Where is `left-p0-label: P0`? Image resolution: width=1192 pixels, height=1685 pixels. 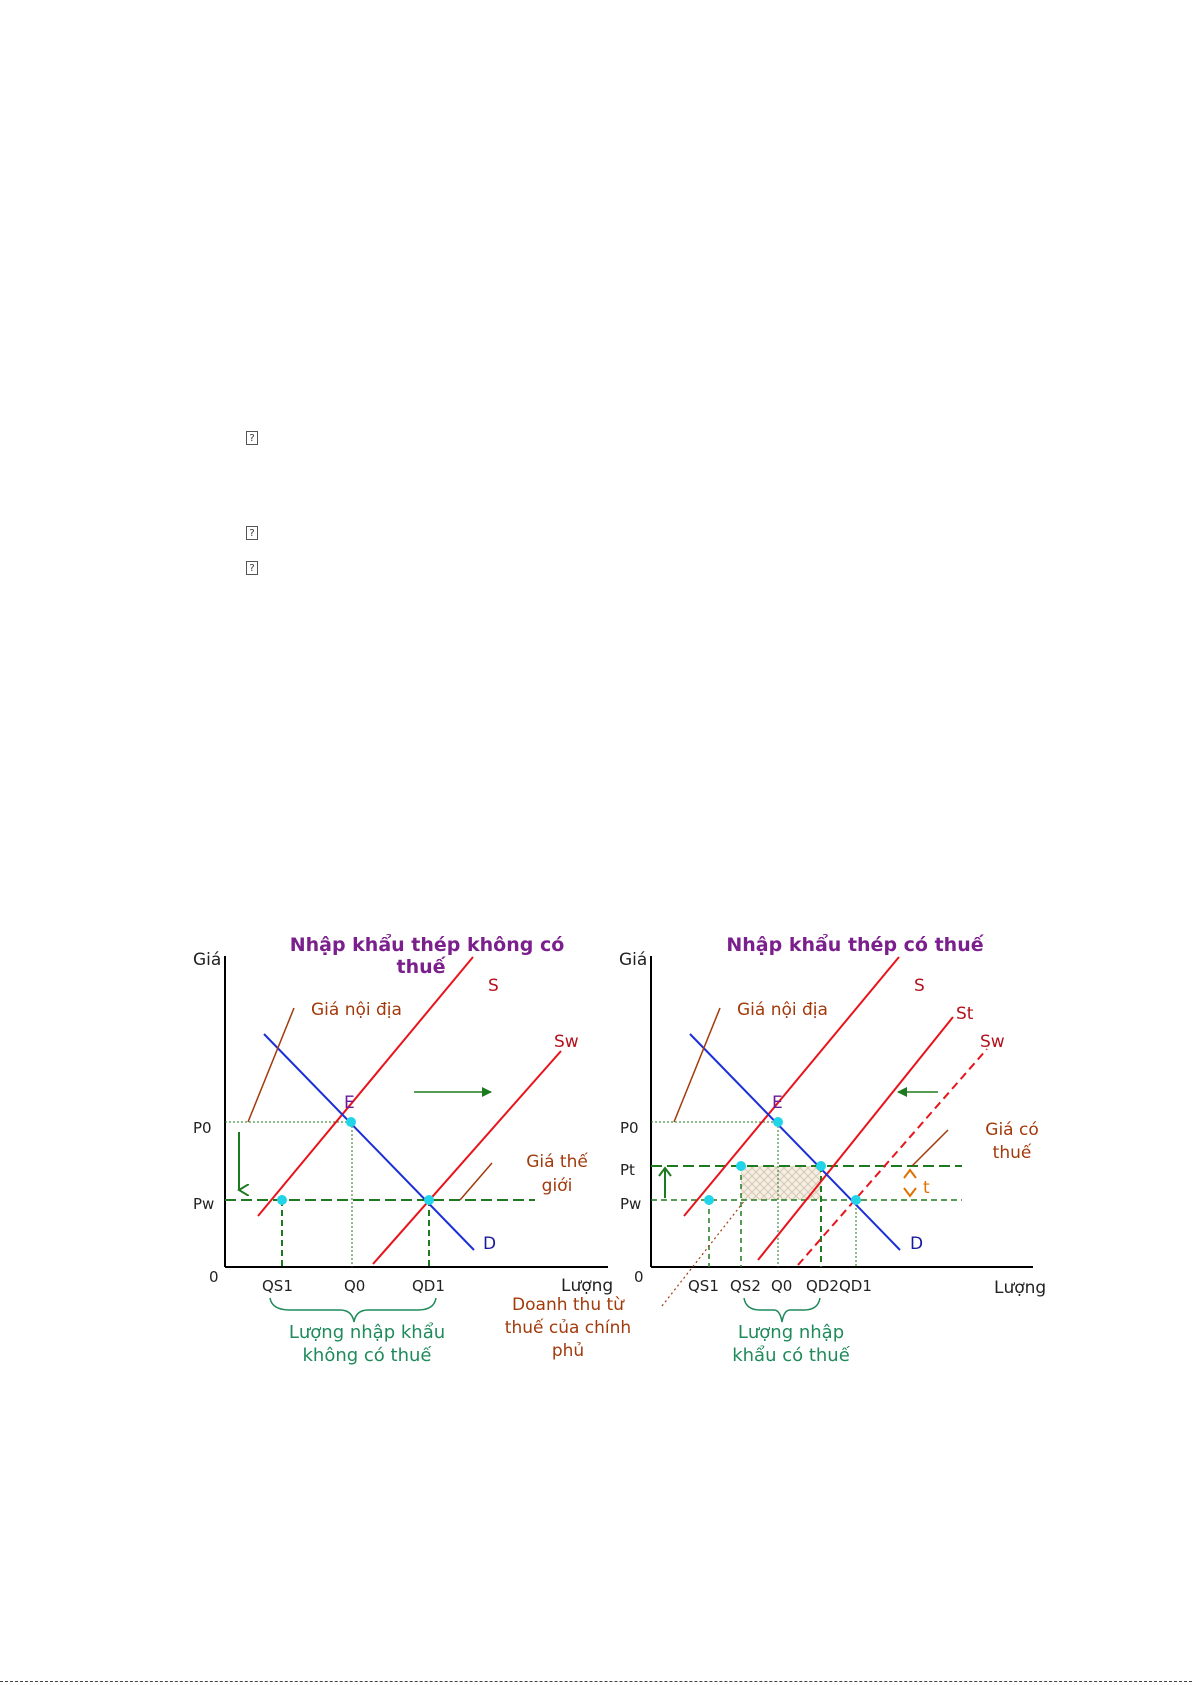 left-p0-label: P0 is located at coordinates (202, 1128).